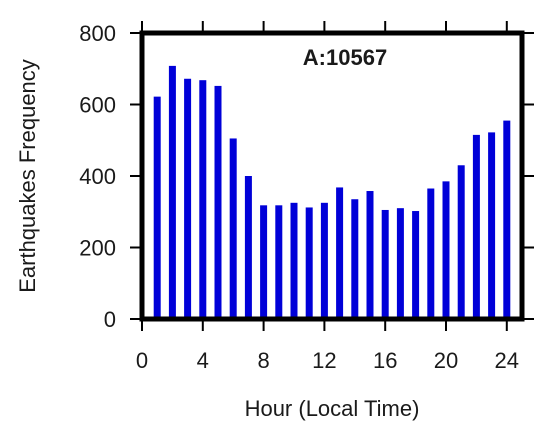  What do you see at coordinates (345, 57) in the screenshot?
I see `chart-annotation: A:10567` at bounding box center [345, 57].